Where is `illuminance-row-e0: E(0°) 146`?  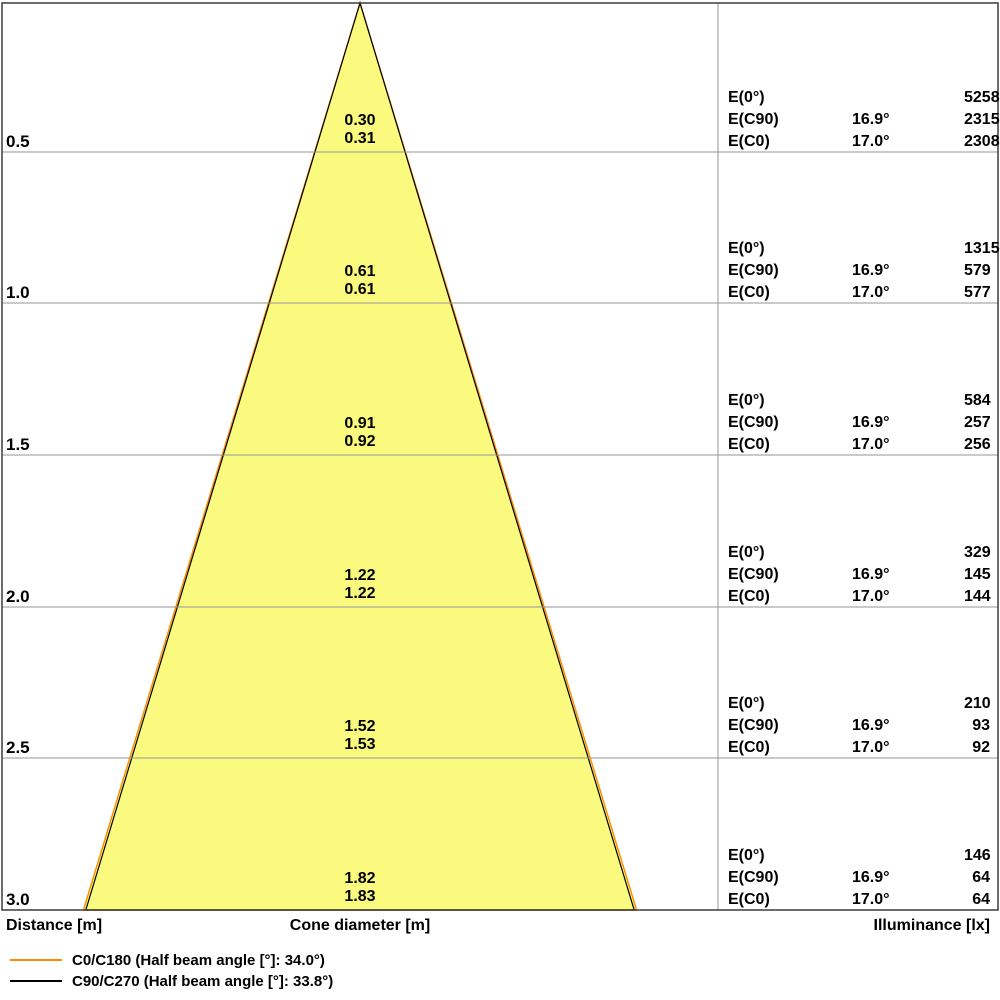
illuminance-row-e0: E(0°) 146 is located at coordinates (859, 856).